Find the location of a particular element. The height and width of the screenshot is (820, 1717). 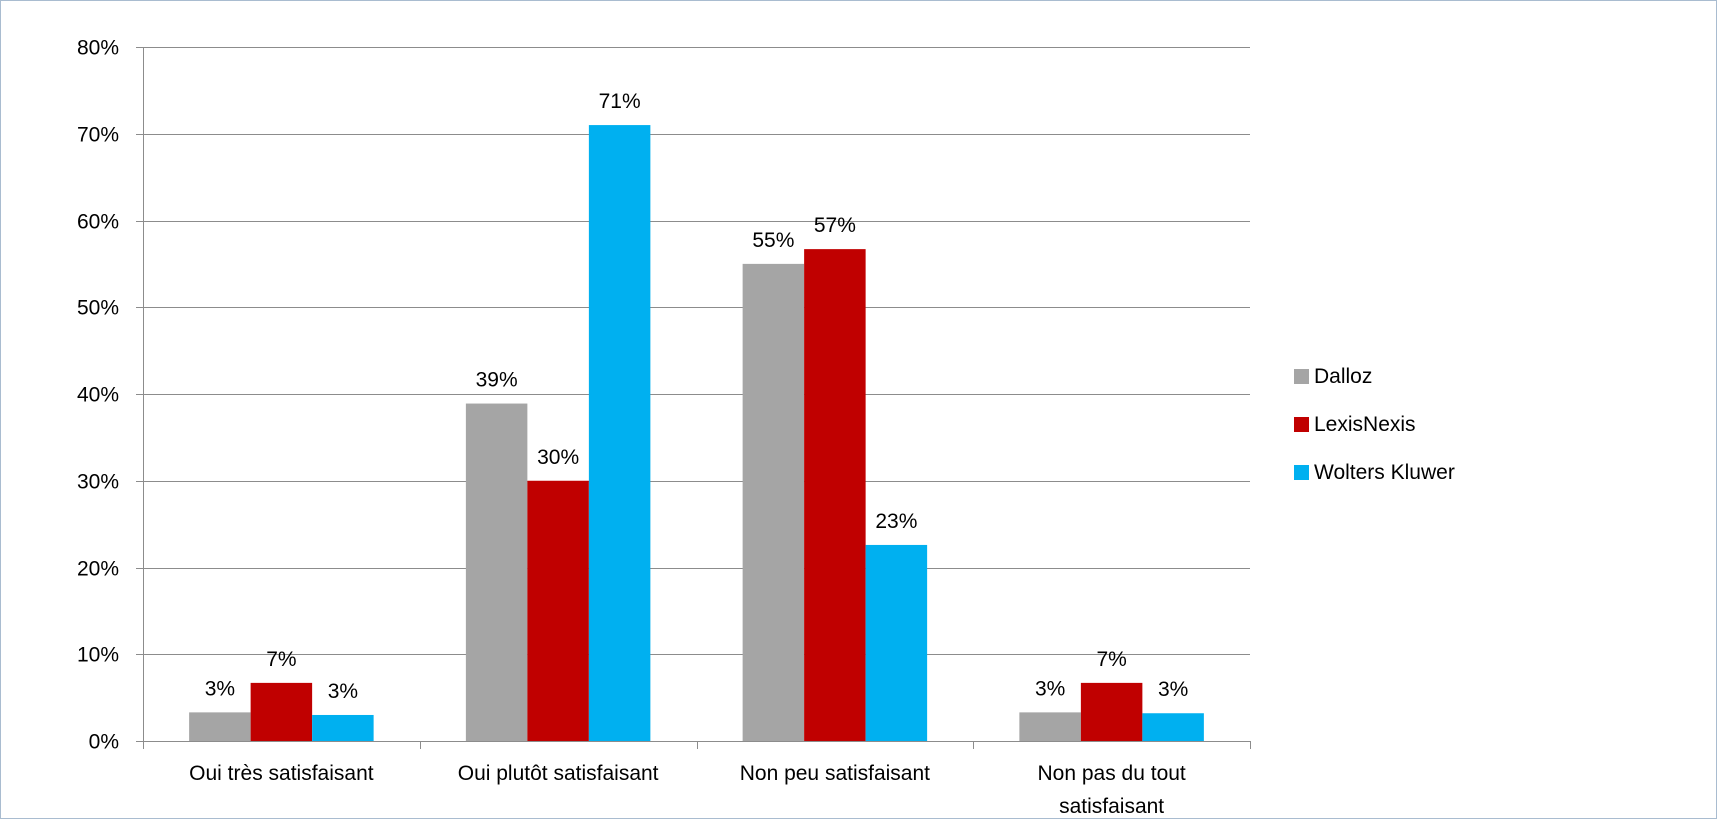

data-label: 55% is located at coordinates (773, 240).